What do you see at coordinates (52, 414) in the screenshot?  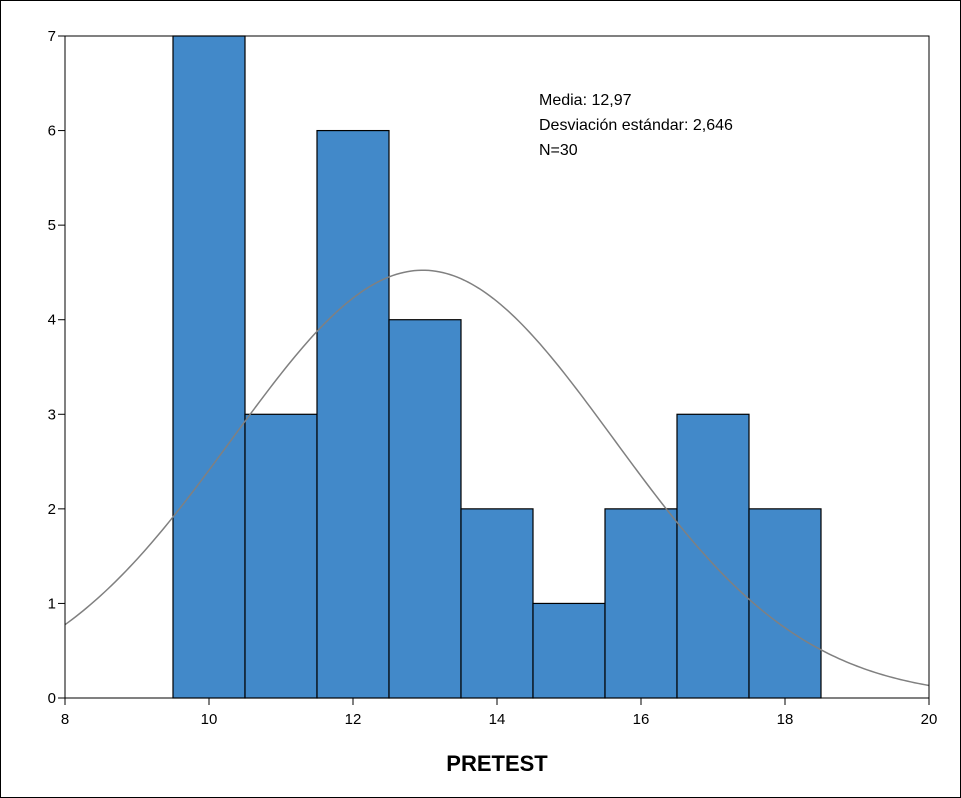 I see `y-tick-label: 3` at bounding box center [52, 414].